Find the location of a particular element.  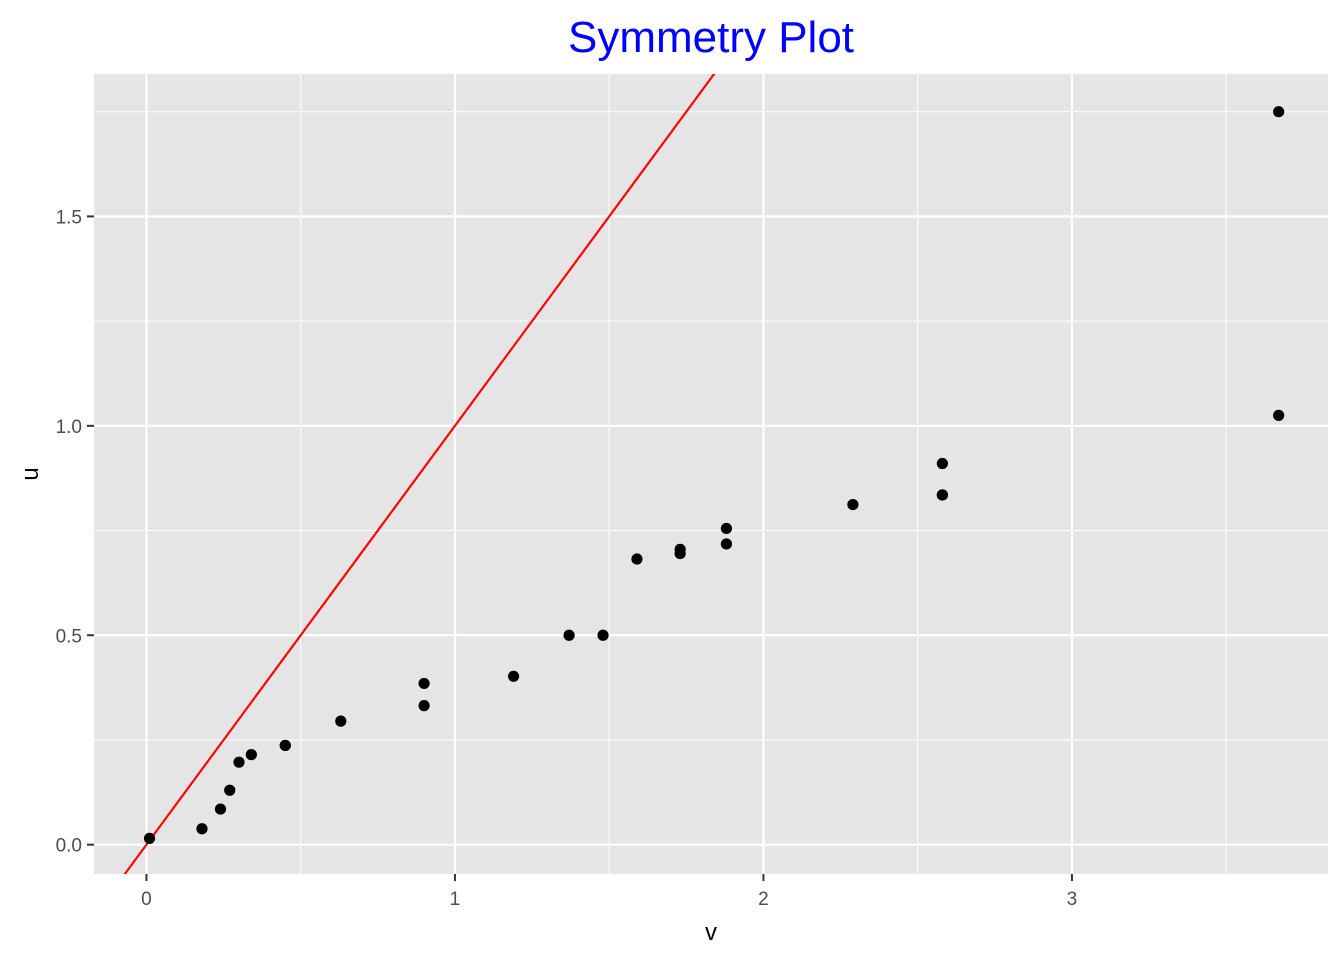

y-tick-label: 1.5 is located at coordinates (69, 217).